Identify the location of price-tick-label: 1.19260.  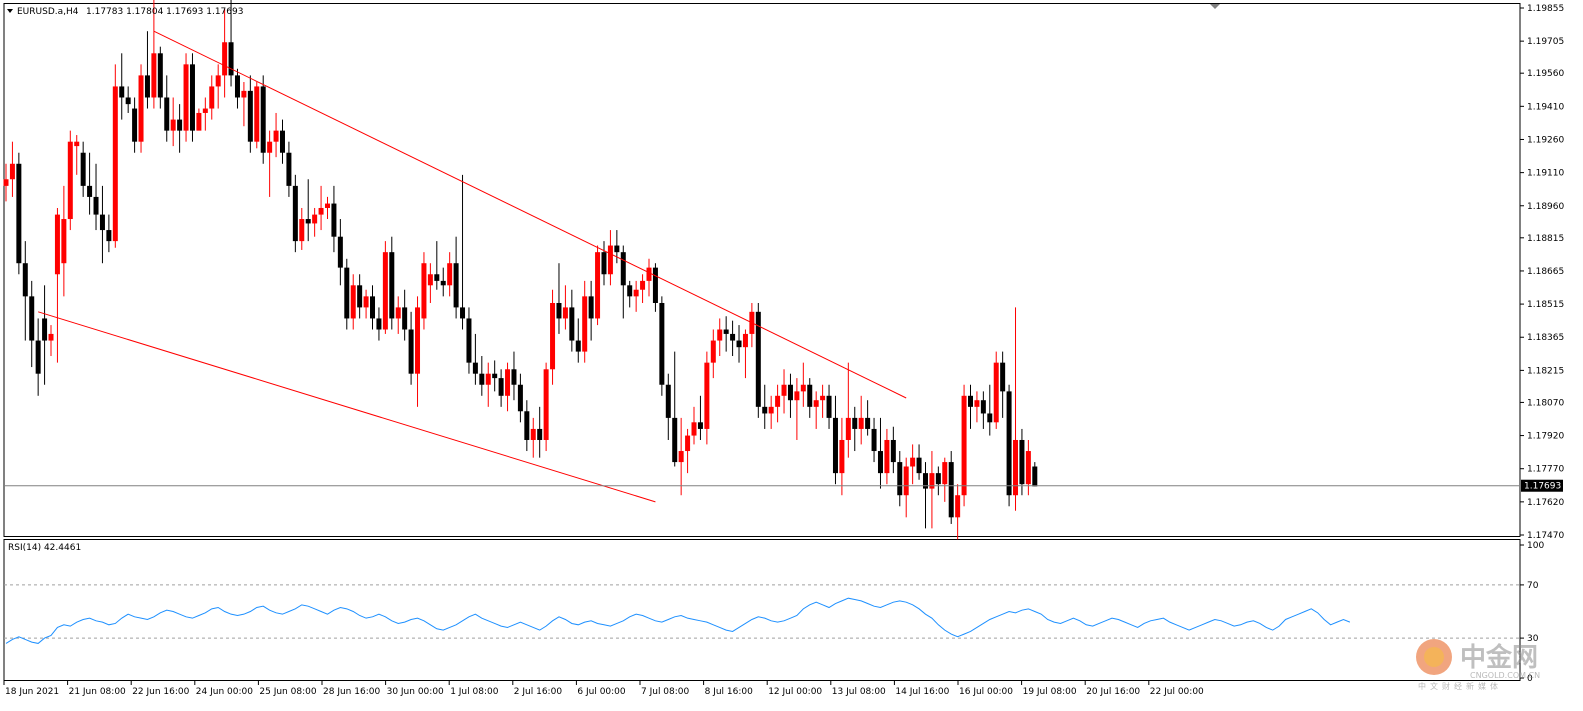
(1545, 140).